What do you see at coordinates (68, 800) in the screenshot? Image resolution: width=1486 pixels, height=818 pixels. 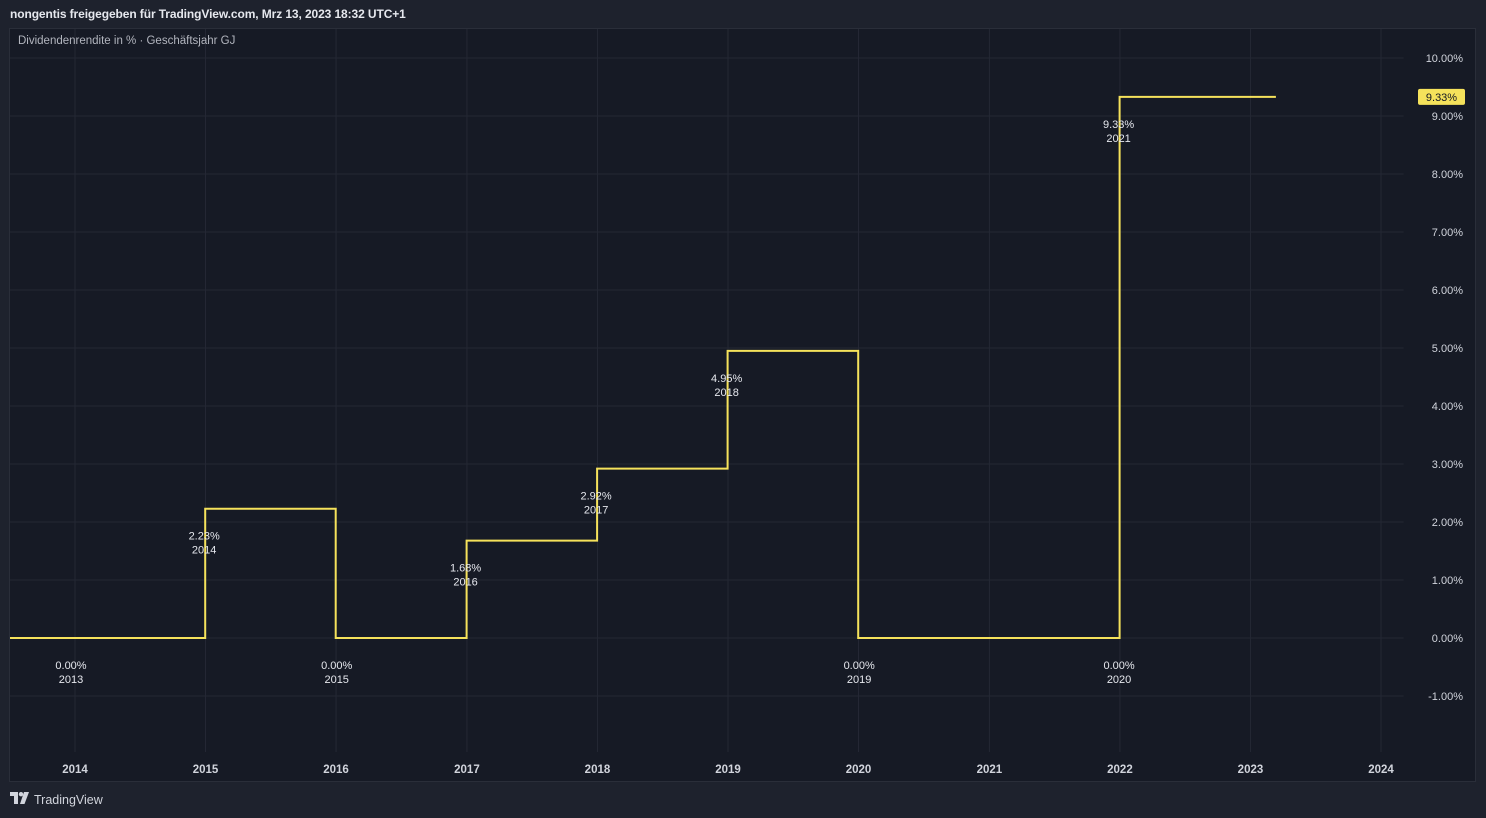 I see `brand-name: TradingView` at bounding box center [68, 800].